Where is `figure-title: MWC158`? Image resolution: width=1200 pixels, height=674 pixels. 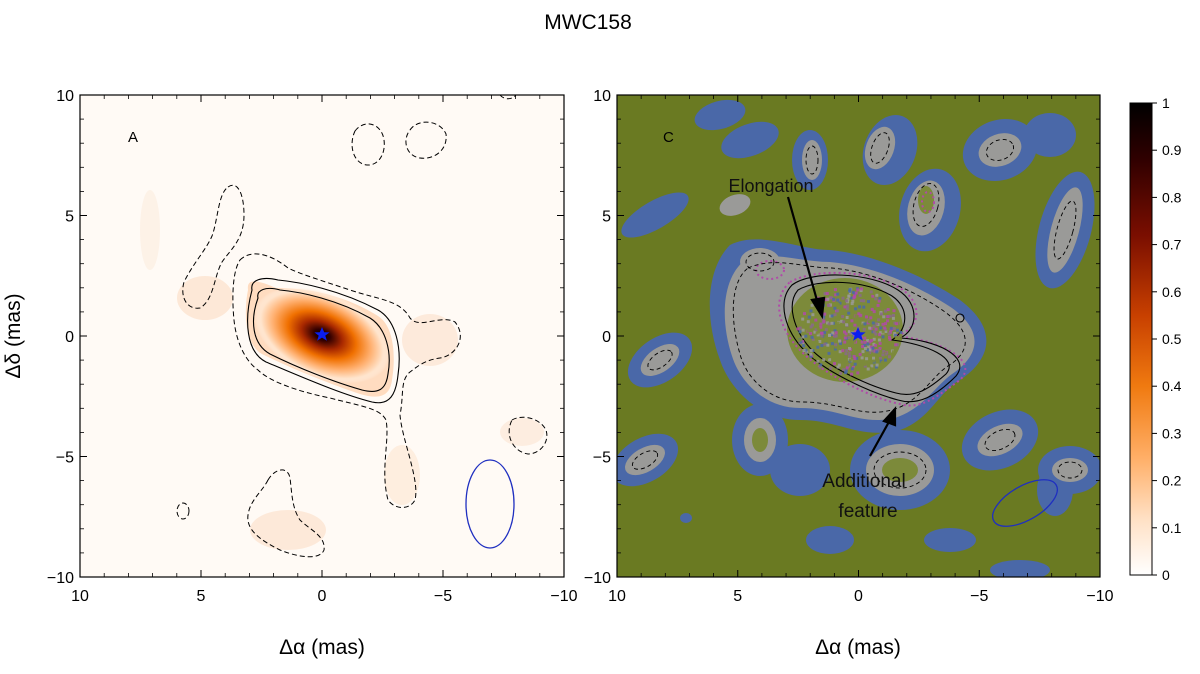
figure-title: MWC158 is located at coordinates (588, 22).